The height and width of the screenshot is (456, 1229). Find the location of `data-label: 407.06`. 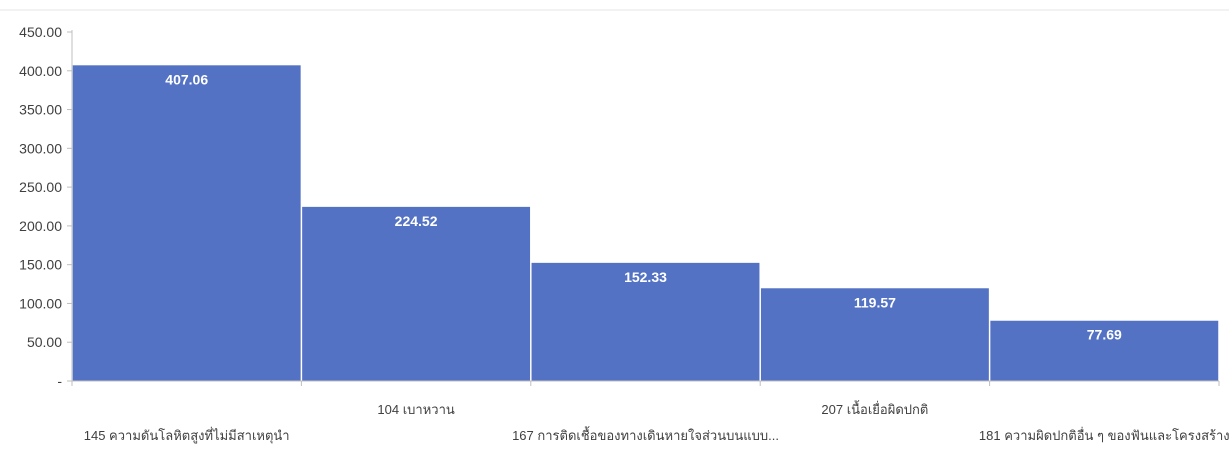

data-label: 407.06 is located at coordinates (186, 79).